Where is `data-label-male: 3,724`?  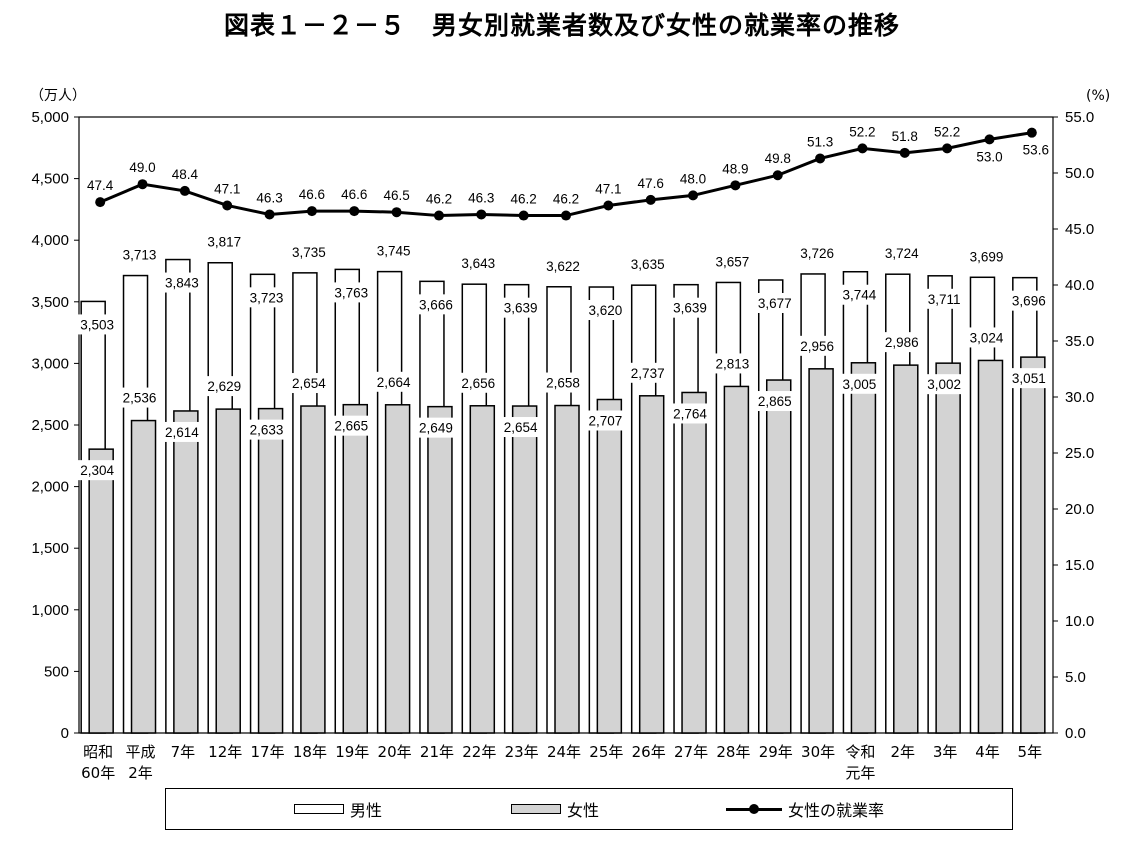 data-label-male: 3,724 is located at coordinates (902, 253).